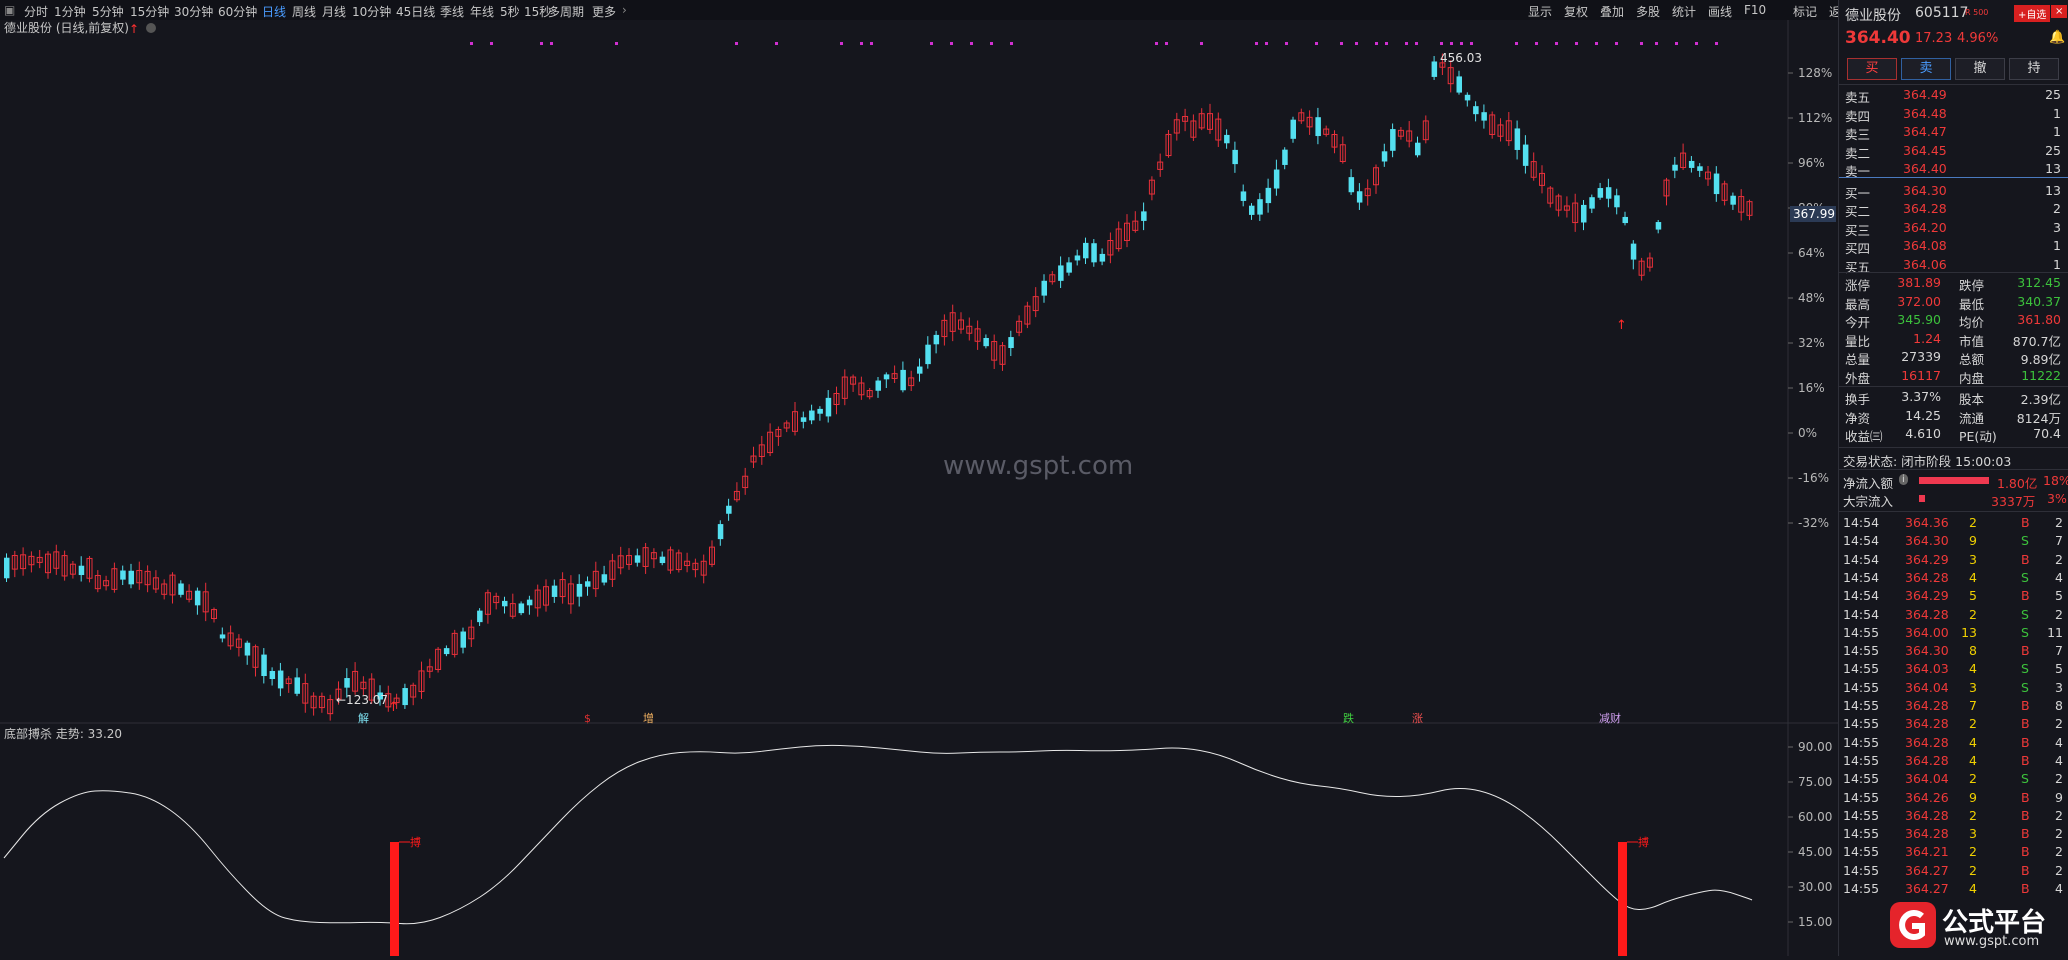 The height and width of the screenshot is (960, 2068). What do you see at coordinates (2057, 37) in the screenshot?
I see `bell-icon: 🔔` at bounding box center [2057, 37].